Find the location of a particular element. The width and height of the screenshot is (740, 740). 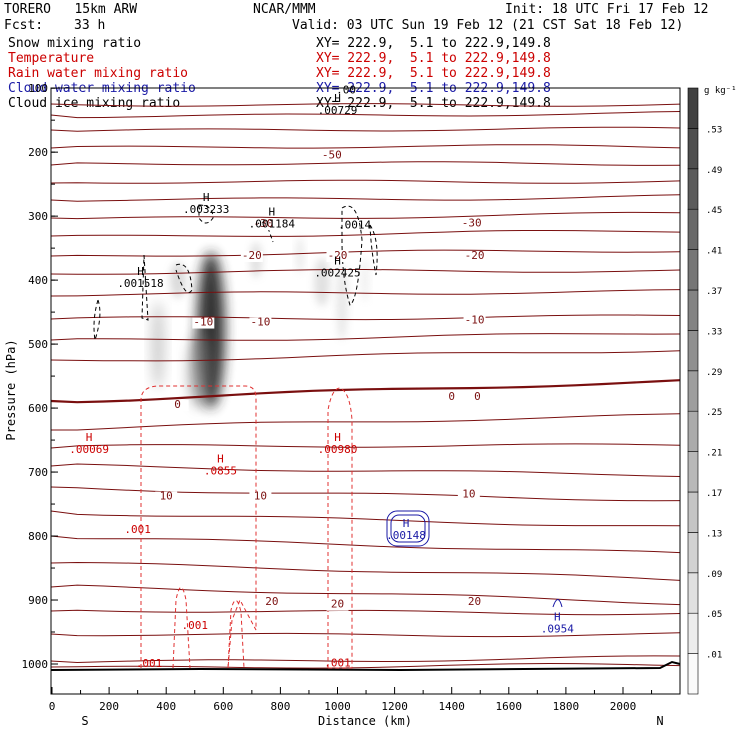

temperature-label-3: -20 is located at coordinates (252, 255).